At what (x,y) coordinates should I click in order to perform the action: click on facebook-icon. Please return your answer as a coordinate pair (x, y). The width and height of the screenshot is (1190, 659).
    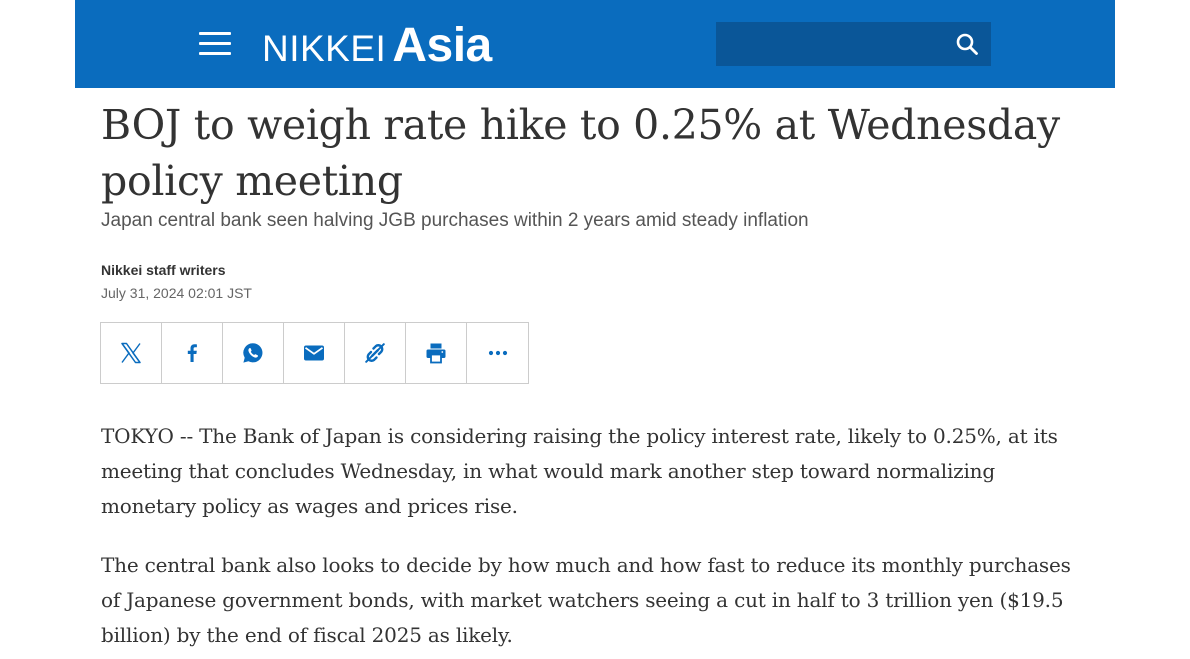
    Looking at the image, I should click on (192, 353).